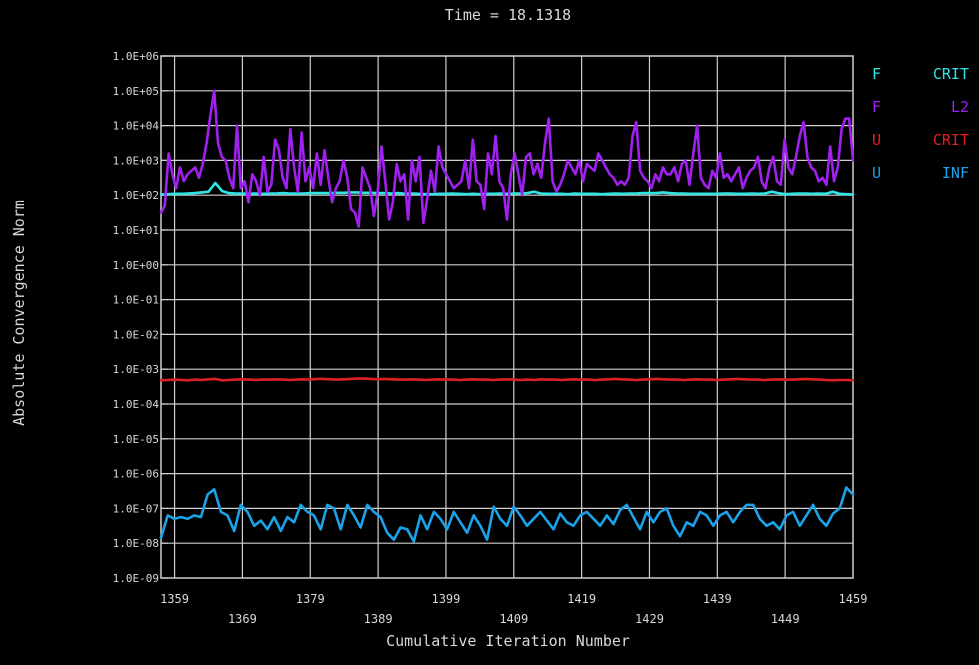 This screenshot has height=665, width=979. Describe the element at coordinates (955, 173) in the screenshot. I see `legend-label: INF` at that location.